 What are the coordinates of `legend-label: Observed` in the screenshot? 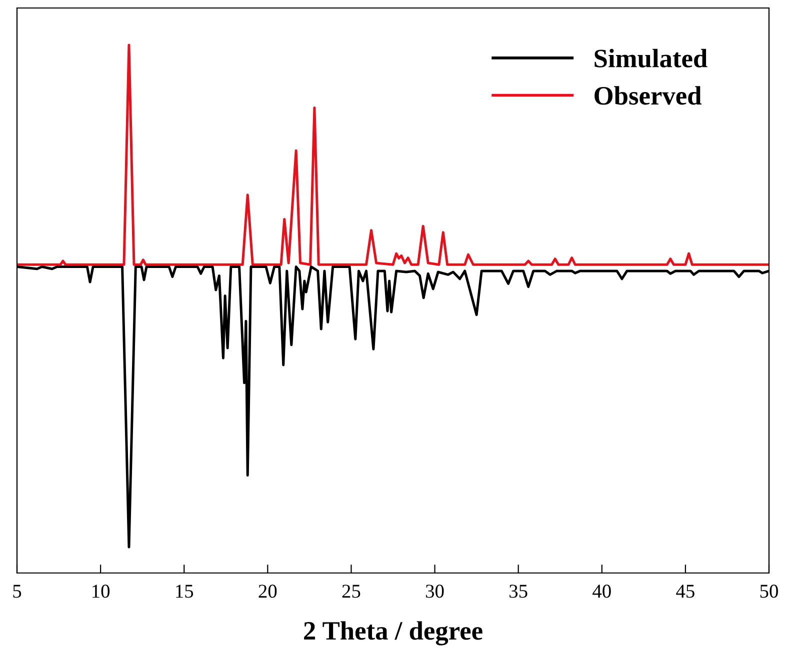 It's located at (648, 95).